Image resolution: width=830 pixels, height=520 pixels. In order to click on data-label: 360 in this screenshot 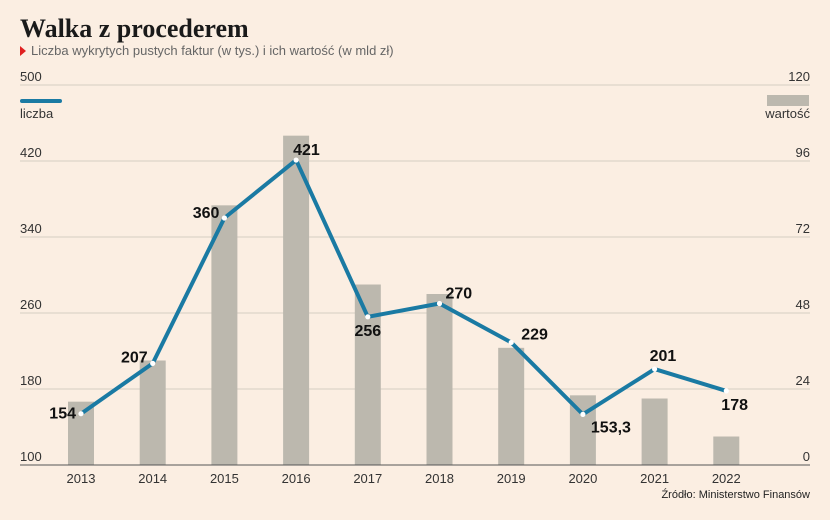, I will do `click(206, 213)`.